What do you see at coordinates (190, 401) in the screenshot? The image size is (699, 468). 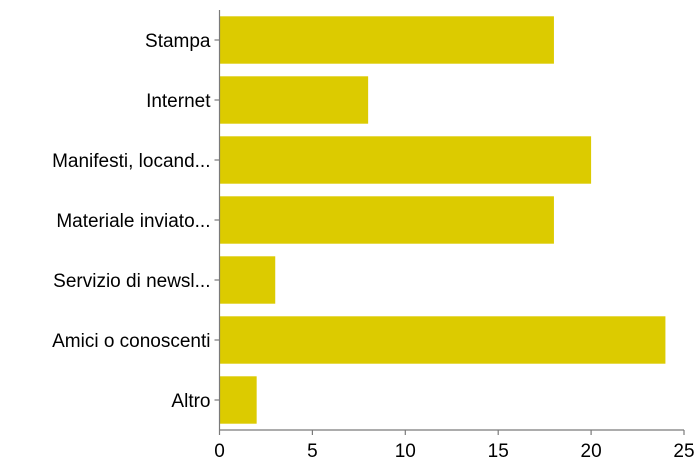 I see `category-label: Altro` at bounding box center [190, 401].